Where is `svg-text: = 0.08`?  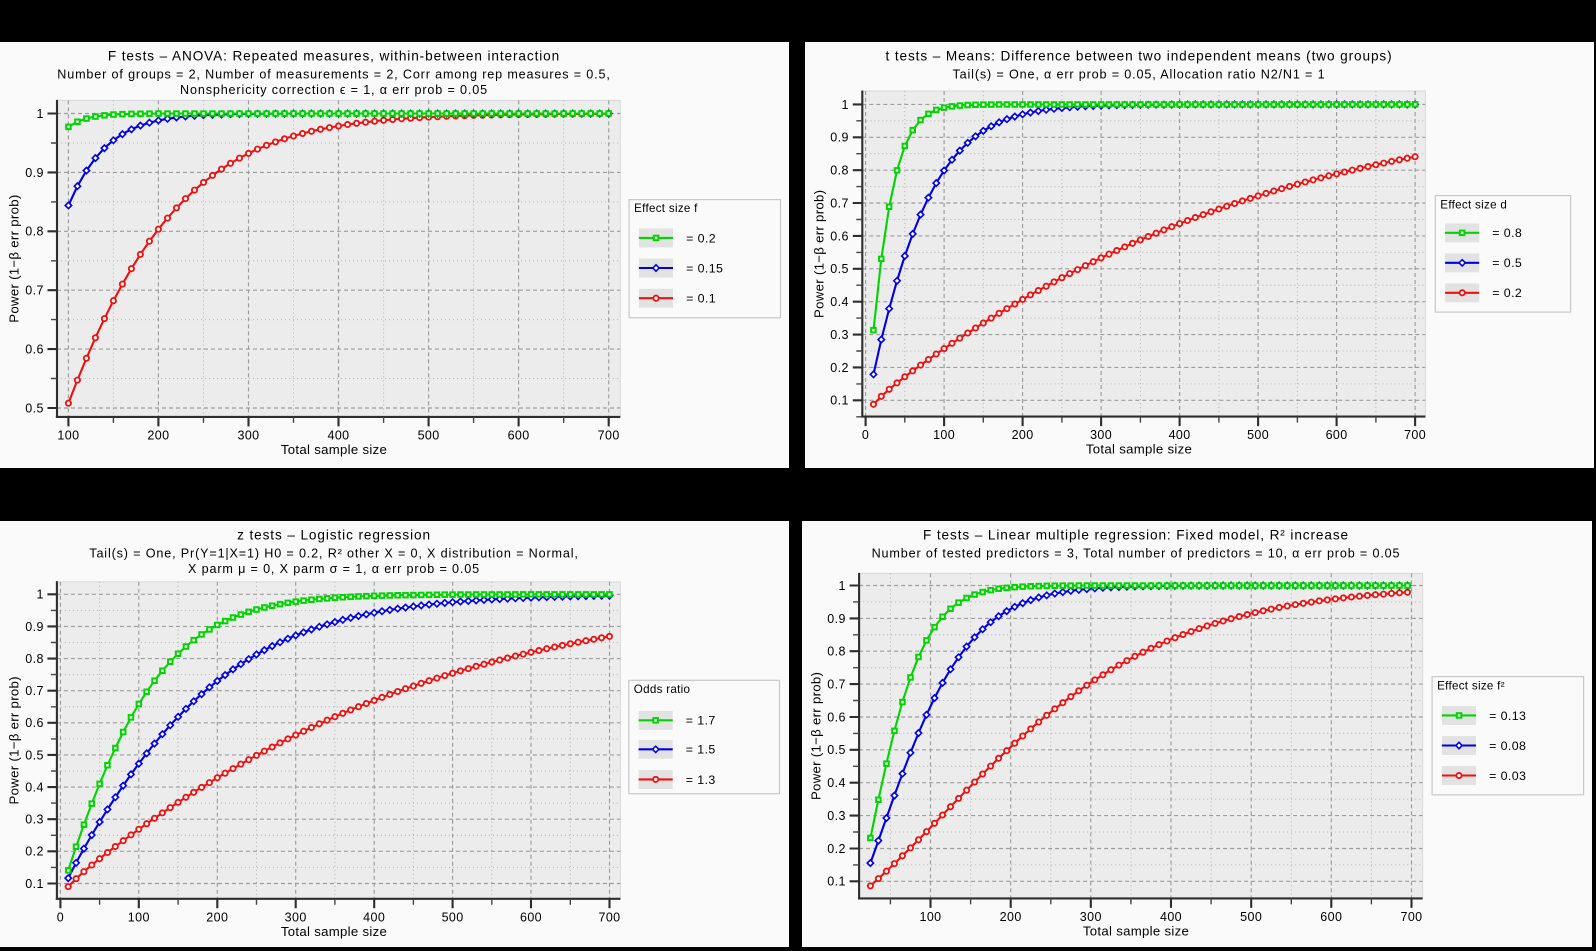
svg-text: = 0.08 is located at coordinates (1507, 746).